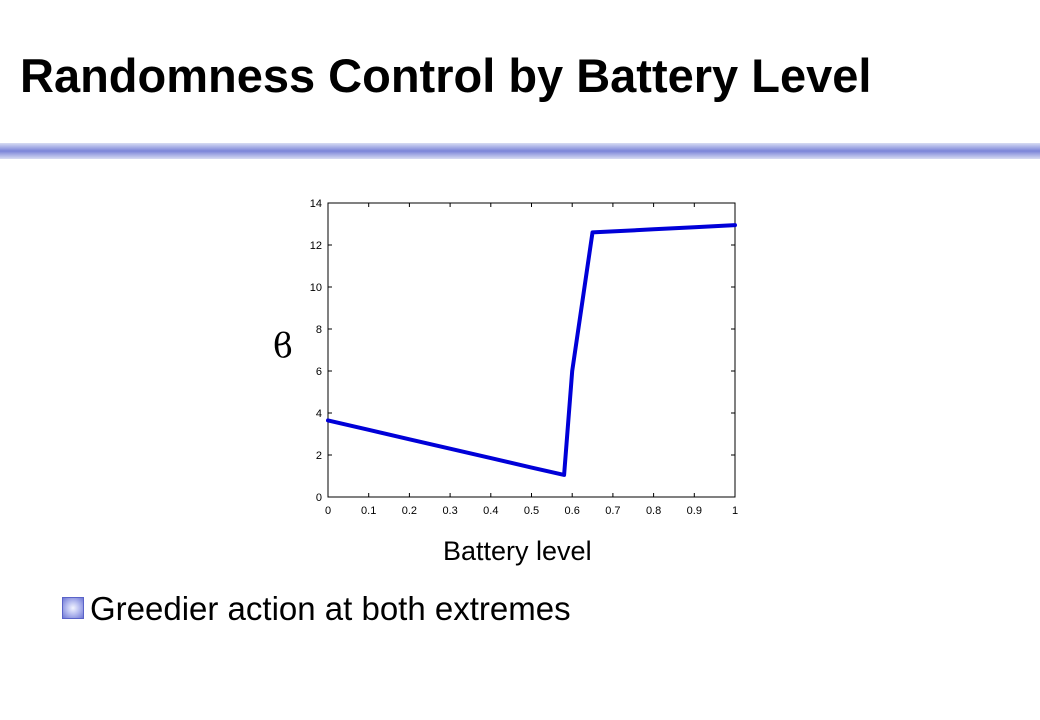 The height and width of the screenshot is (720, 1040). I want to click on x-tick-label: 0.3, so click(449, 511).